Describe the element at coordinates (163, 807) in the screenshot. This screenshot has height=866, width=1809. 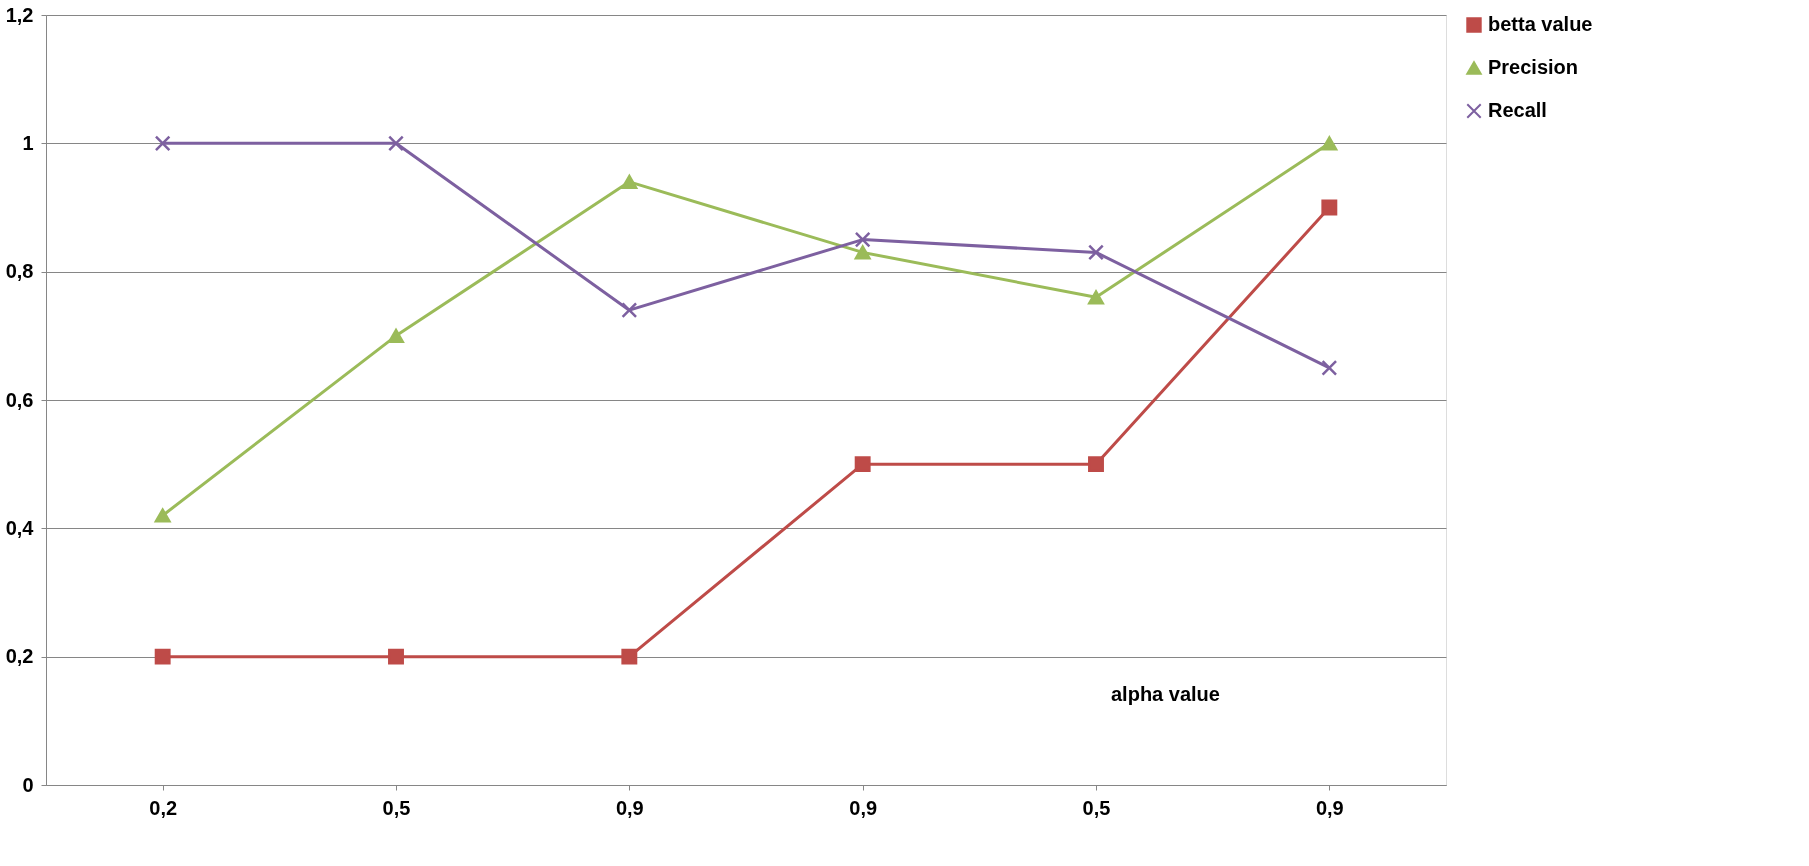
I see `x-tick-label: 0,2` at that location.